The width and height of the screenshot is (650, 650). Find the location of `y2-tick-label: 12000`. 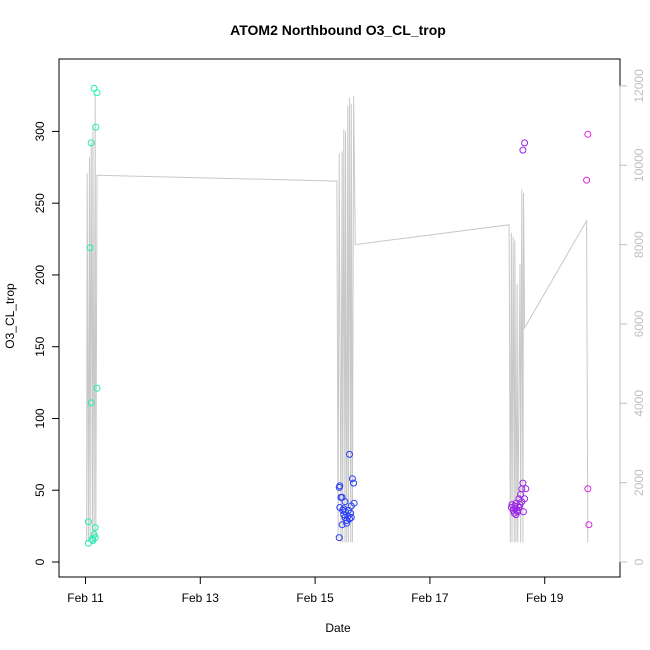

y2-tick-label: 12000 is located at coordinates (639, 86).